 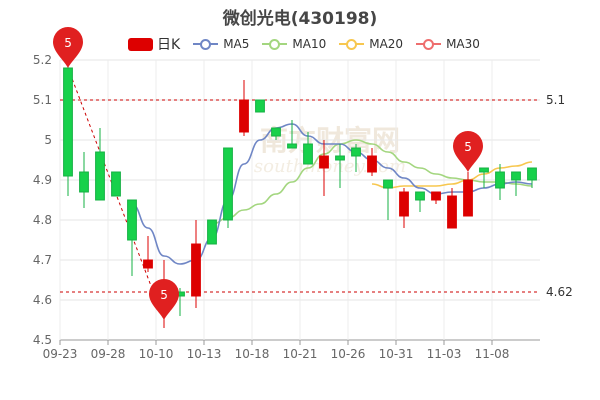 I want to click on x-tick-label: 11-08, so click(x=492, y=354).